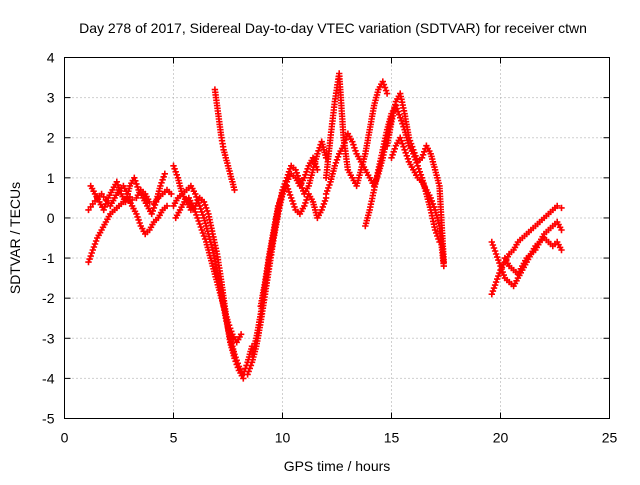 This screenshot has height=485, width=640. What do you see at coordinates (174, 438) in the screenshot?
I see `x-tick-label: 5` at bounding box center [174, 438].